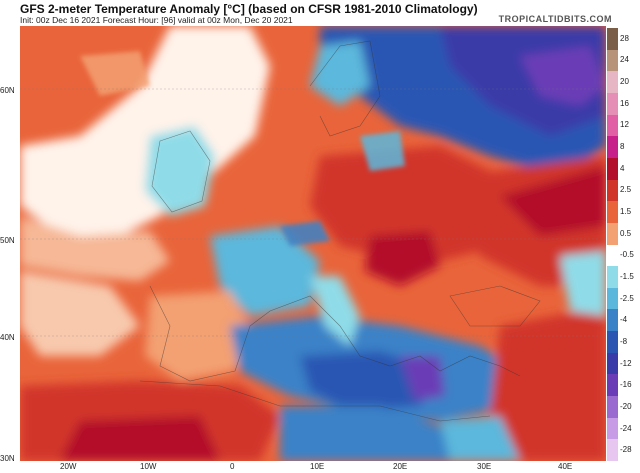  What do you see at coordinates (370, 433) in the screenshot?
I see `libya-egypt-cool` at bounding box center [370, 433].